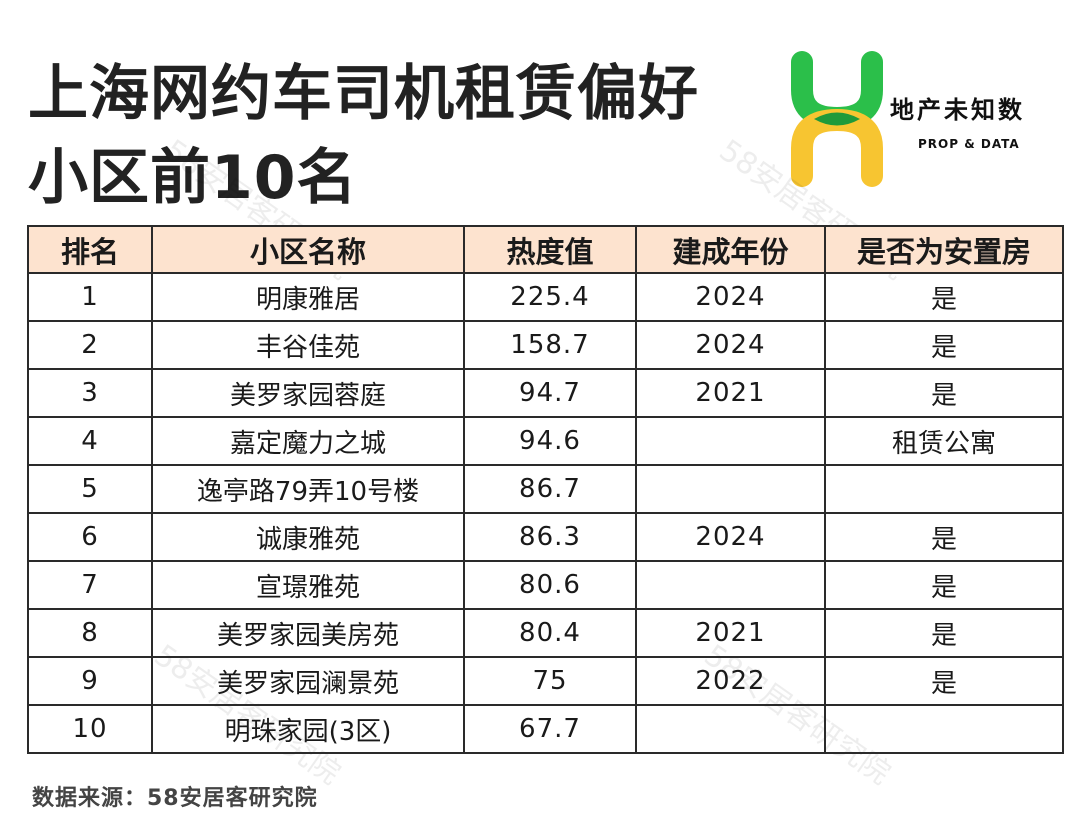 Image resolution: width=1080 pixels, height=827 pixels. I want to click on cell-heat: 158.7, so click(550, 345).